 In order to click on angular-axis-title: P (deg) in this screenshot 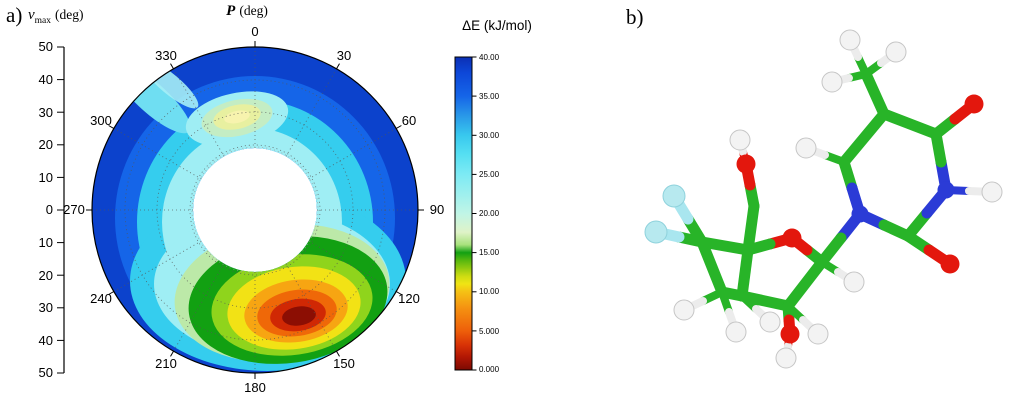, I will do `click(247, 11)`.